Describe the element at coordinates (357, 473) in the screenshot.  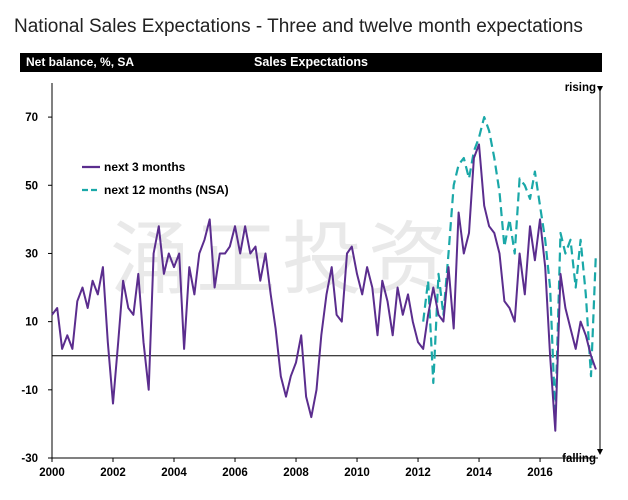
I see `x-tick-label: 2010` at that location.